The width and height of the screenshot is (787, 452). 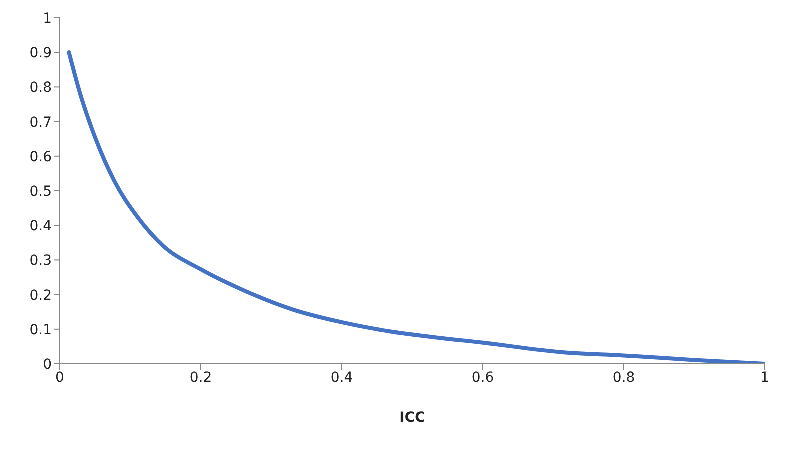 What do you see at coordinates (765, 378) in the screenshot?
I see `x-tick-label: 1` at bounding box center [765, 378].